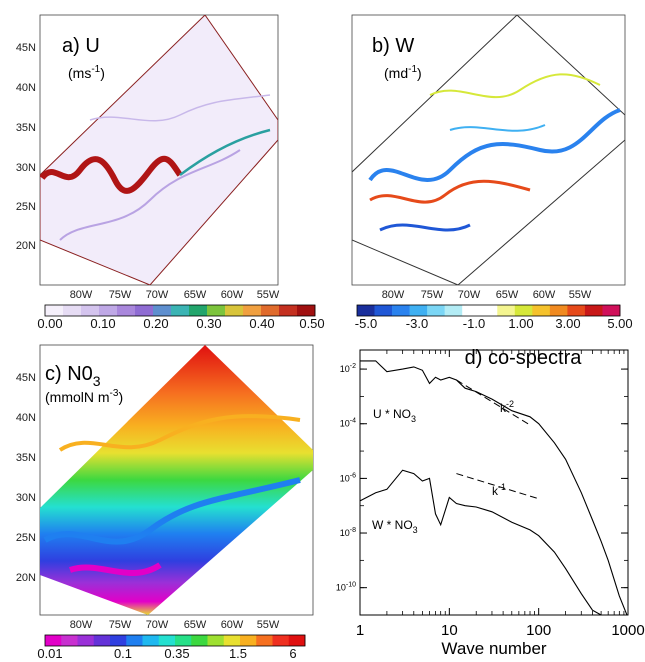  What do you see at coordinates (102, 323) in the screenshot?
I see `colorbar-a-label: 0.10` at bounding box center [102, 323].